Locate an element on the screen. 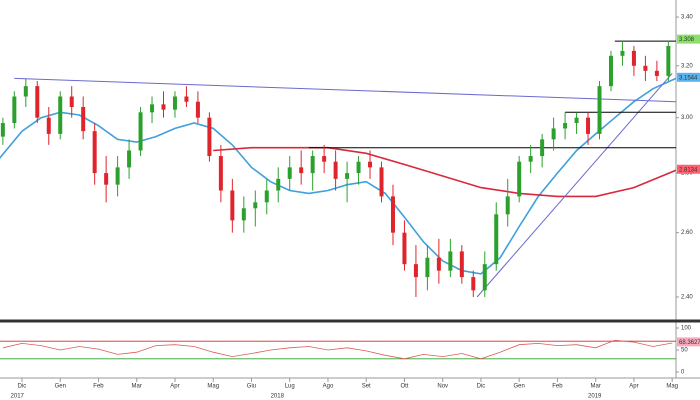 Image resolution: width=700 pixels, height=400 pixels. y-tick-label: 2.40 is located at coordinates (687, 298).